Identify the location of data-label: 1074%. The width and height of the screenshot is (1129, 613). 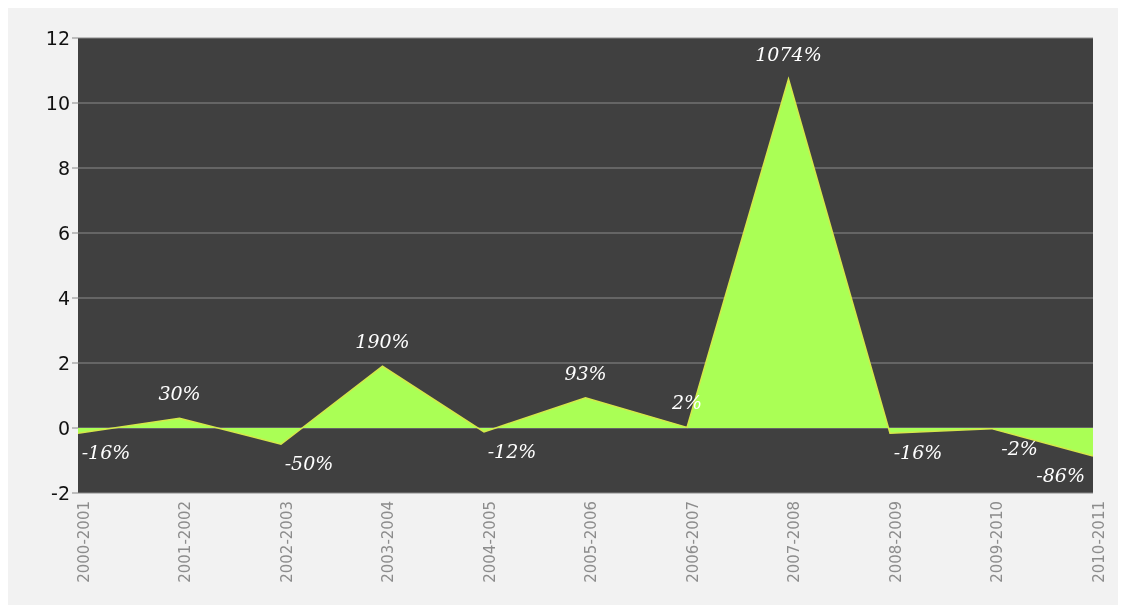
(788, 53).